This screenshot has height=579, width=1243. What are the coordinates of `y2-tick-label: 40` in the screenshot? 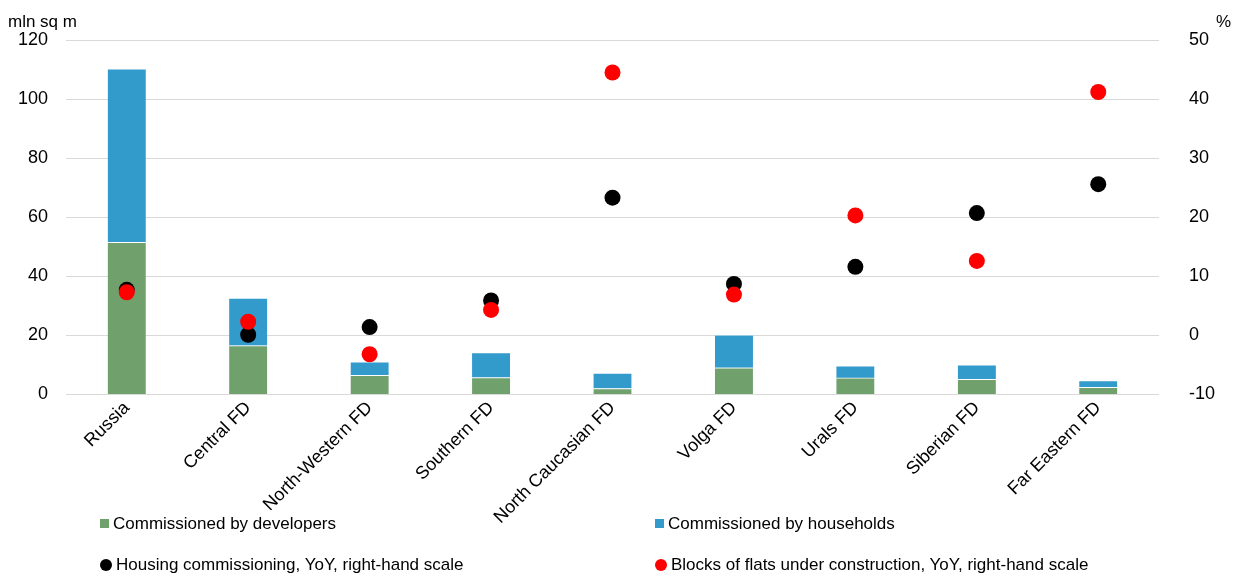 It's located at (1199, 98).